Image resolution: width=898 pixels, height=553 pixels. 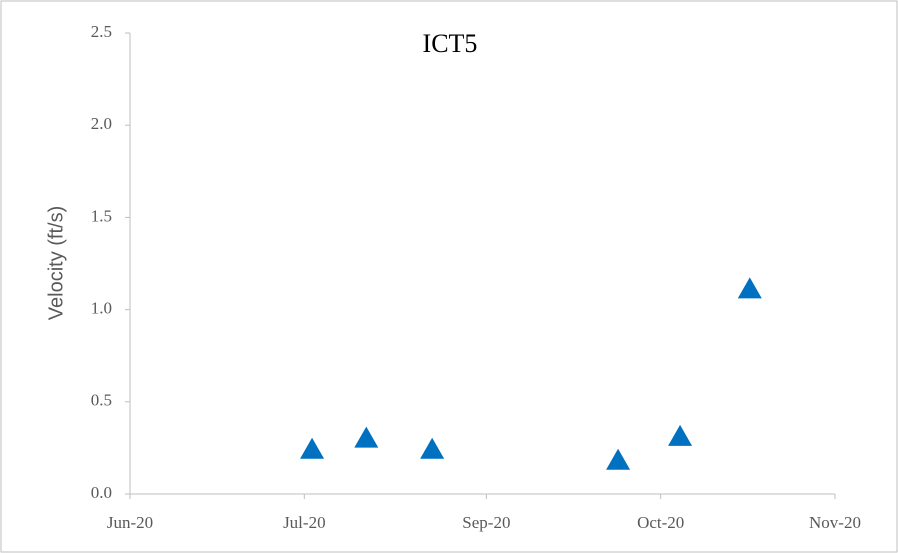 What do you see at coordinates (56, 263) in the screenshot?
I see `y-axis-label: Velocity (ft/s)` at bounding box center [56, 263].